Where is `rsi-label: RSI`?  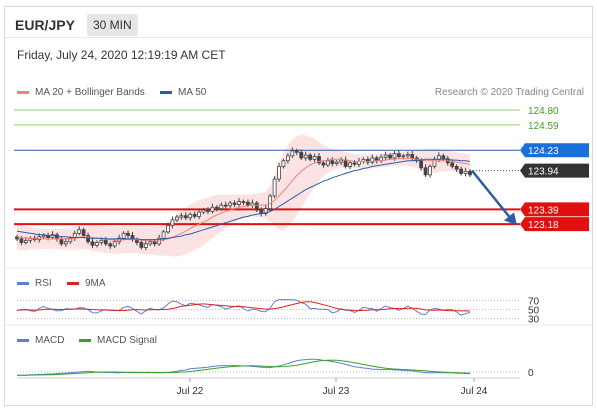 rsi-label: RSI is located at coordinates (43, 283).